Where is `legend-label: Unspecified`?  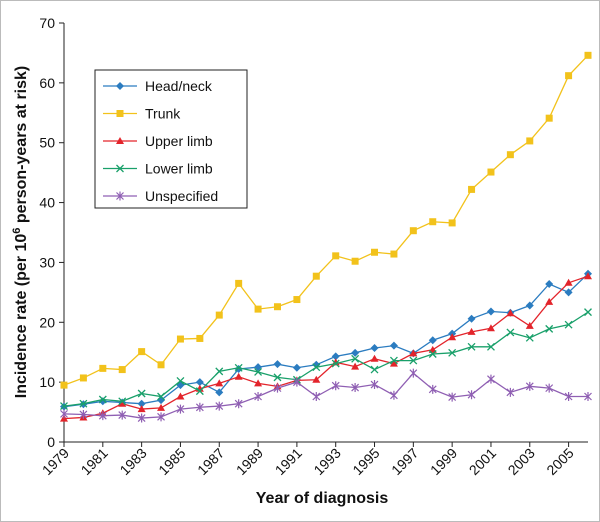
legend-label: Unspecified is located at coordinates (181, 196).